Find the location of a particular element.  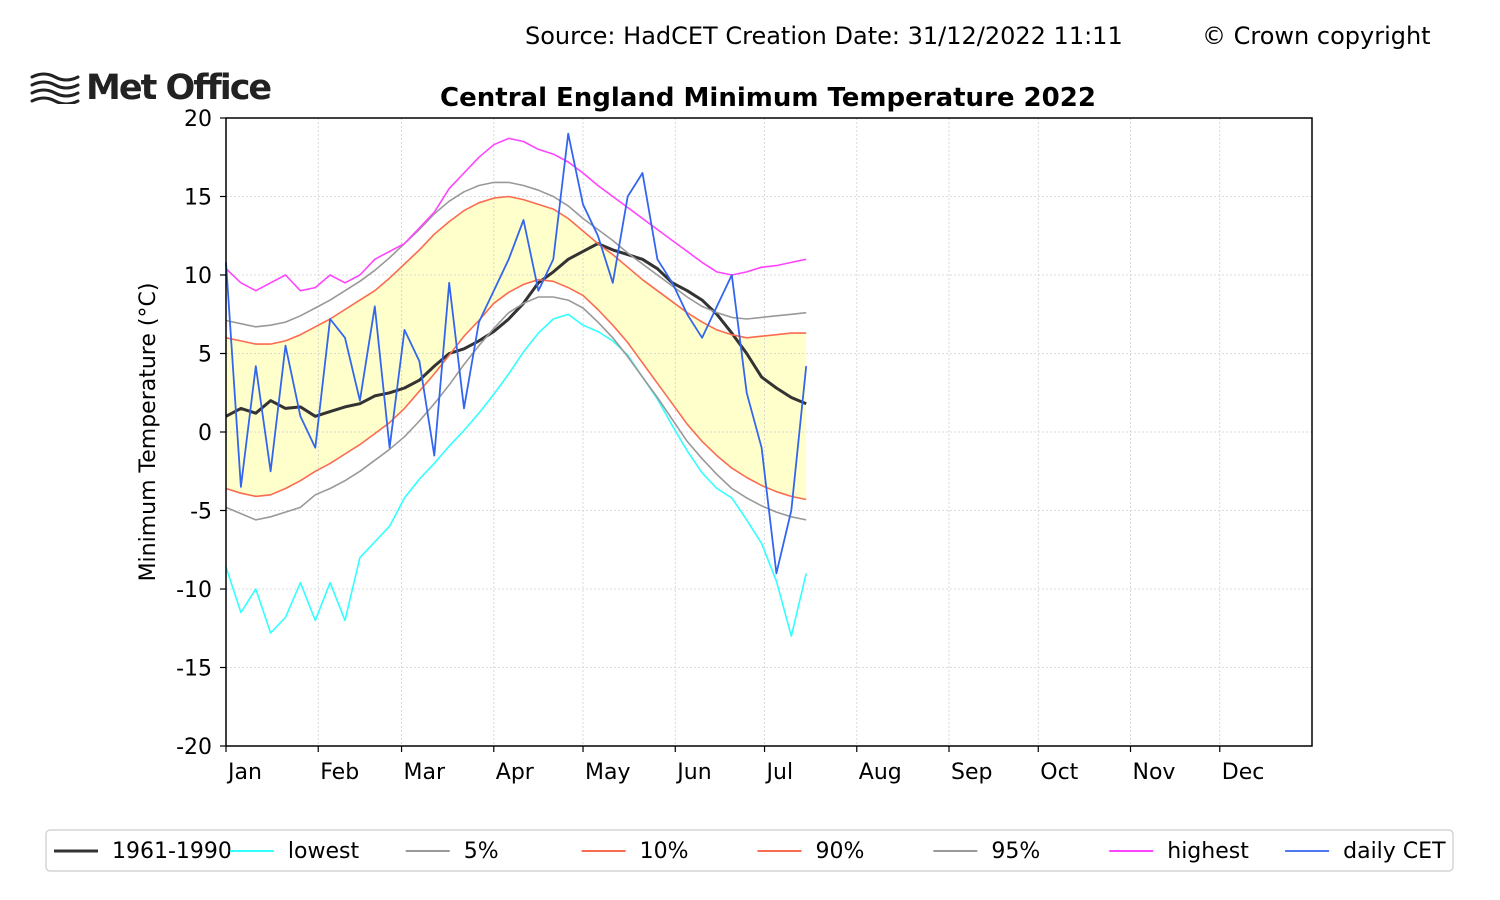

percentile-band is located at coordinates (516, 348).